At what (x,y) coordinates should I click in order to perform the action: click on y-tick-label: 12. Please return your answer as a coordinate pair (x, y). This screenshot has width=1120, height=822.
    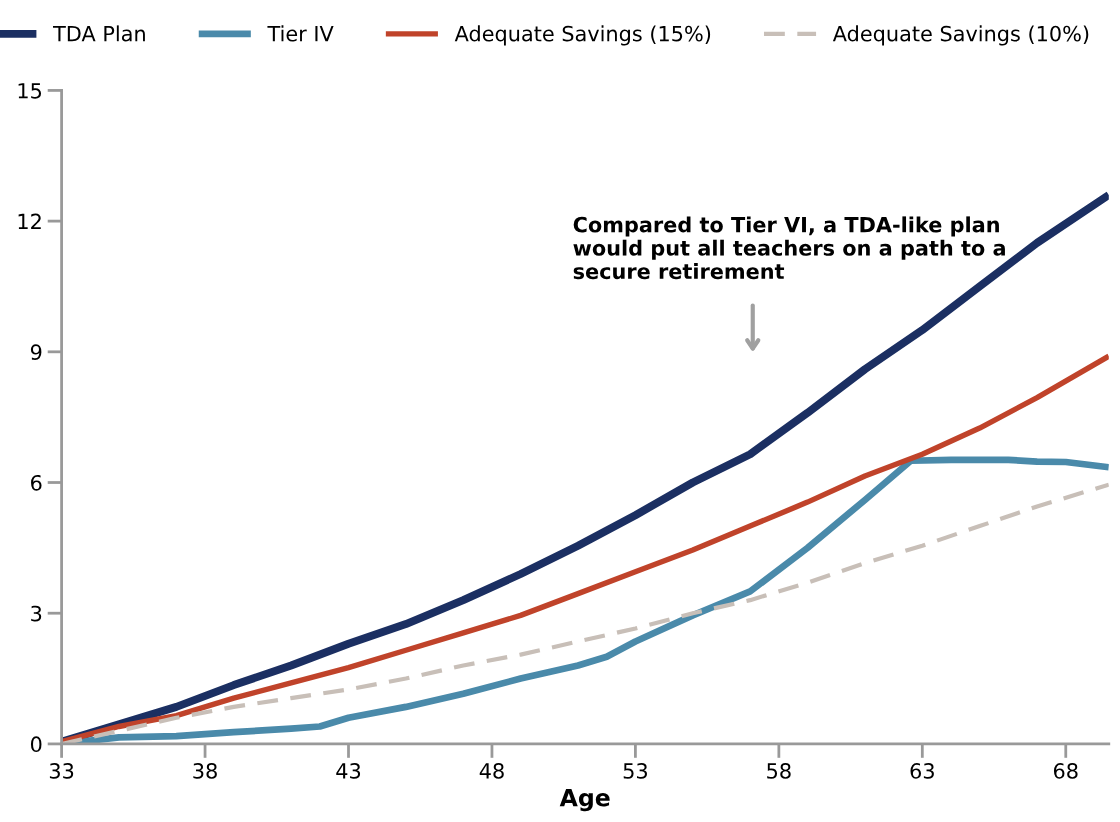
    Looking at the image, I should click on (29, 221).